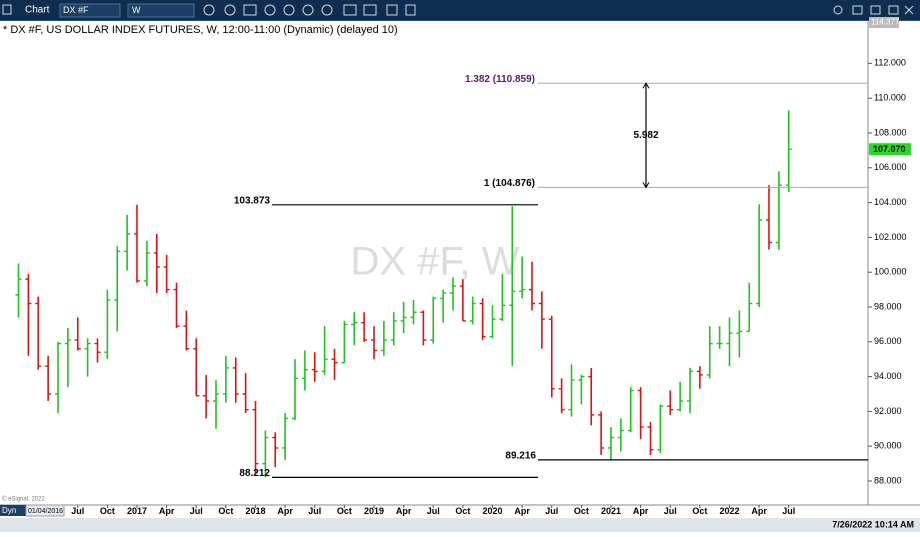  I want to click on copyright: © eSignal, 2022, so click(23, 499).